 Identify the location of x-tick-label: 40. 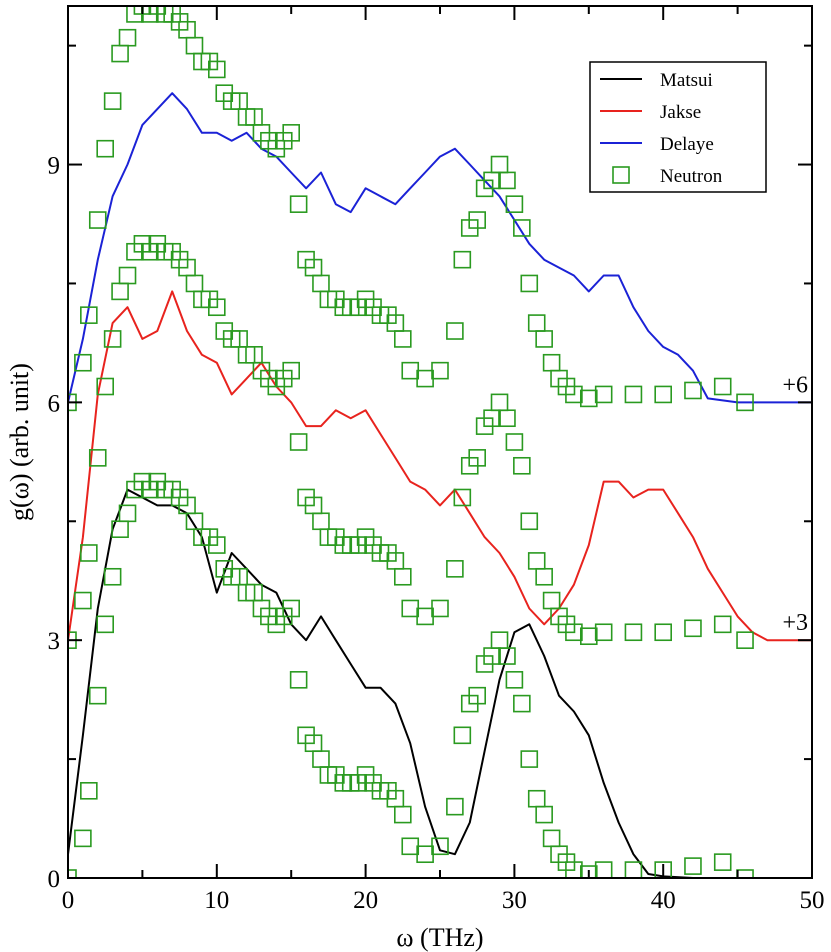
(663, 900).